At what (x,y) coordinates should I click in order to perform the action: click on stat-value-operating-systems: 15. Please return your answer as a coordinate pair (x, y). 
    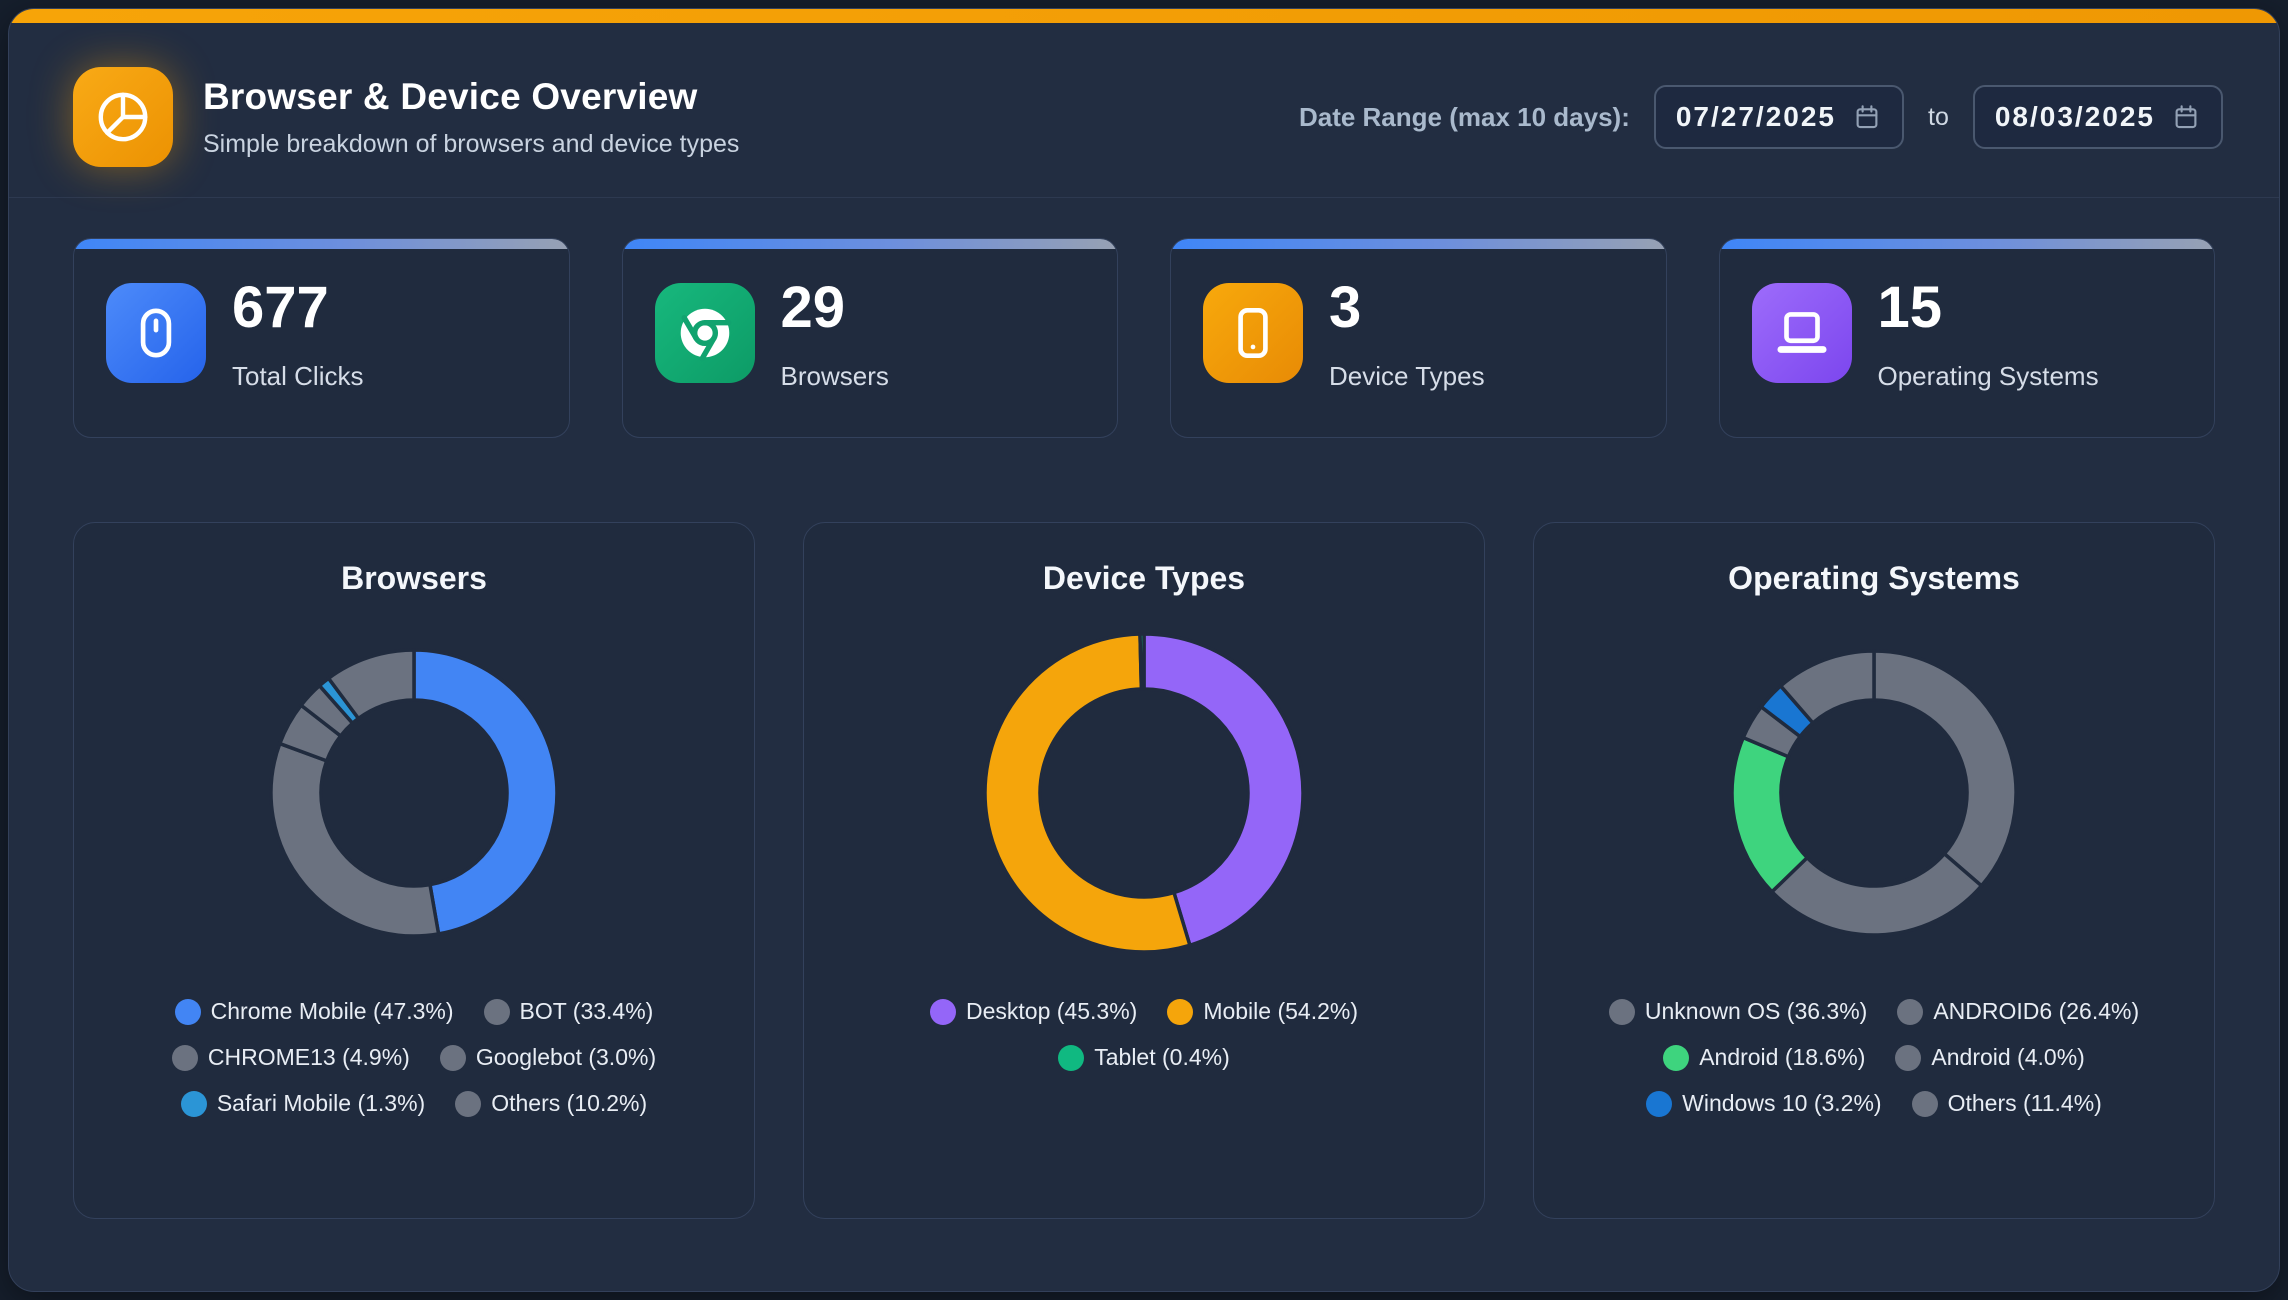
    Looking at the image, I should click on (1910, 307).